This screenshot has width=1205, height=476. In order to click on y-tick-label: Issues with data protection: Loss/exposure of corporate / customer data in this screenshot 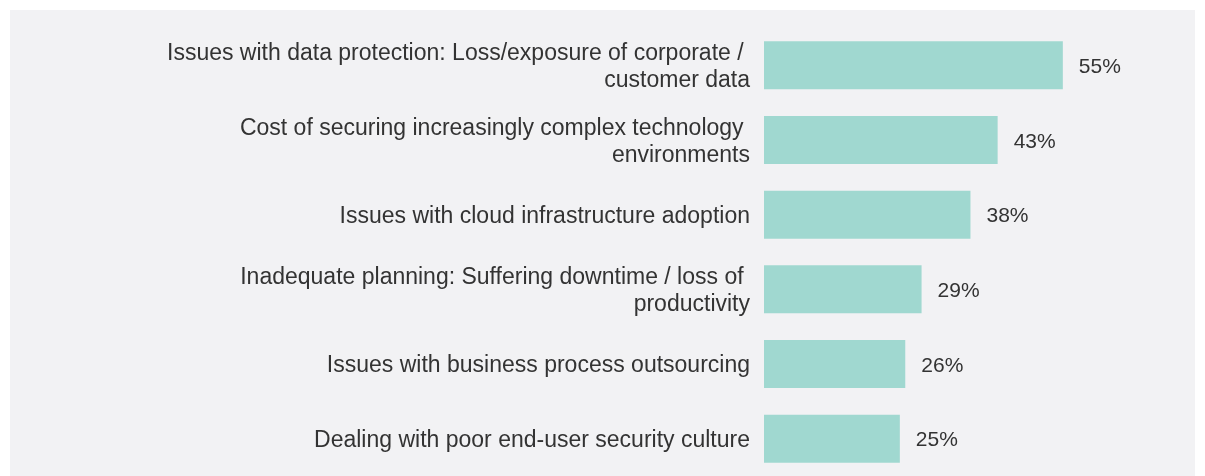, I will do `click(459, 65)`.